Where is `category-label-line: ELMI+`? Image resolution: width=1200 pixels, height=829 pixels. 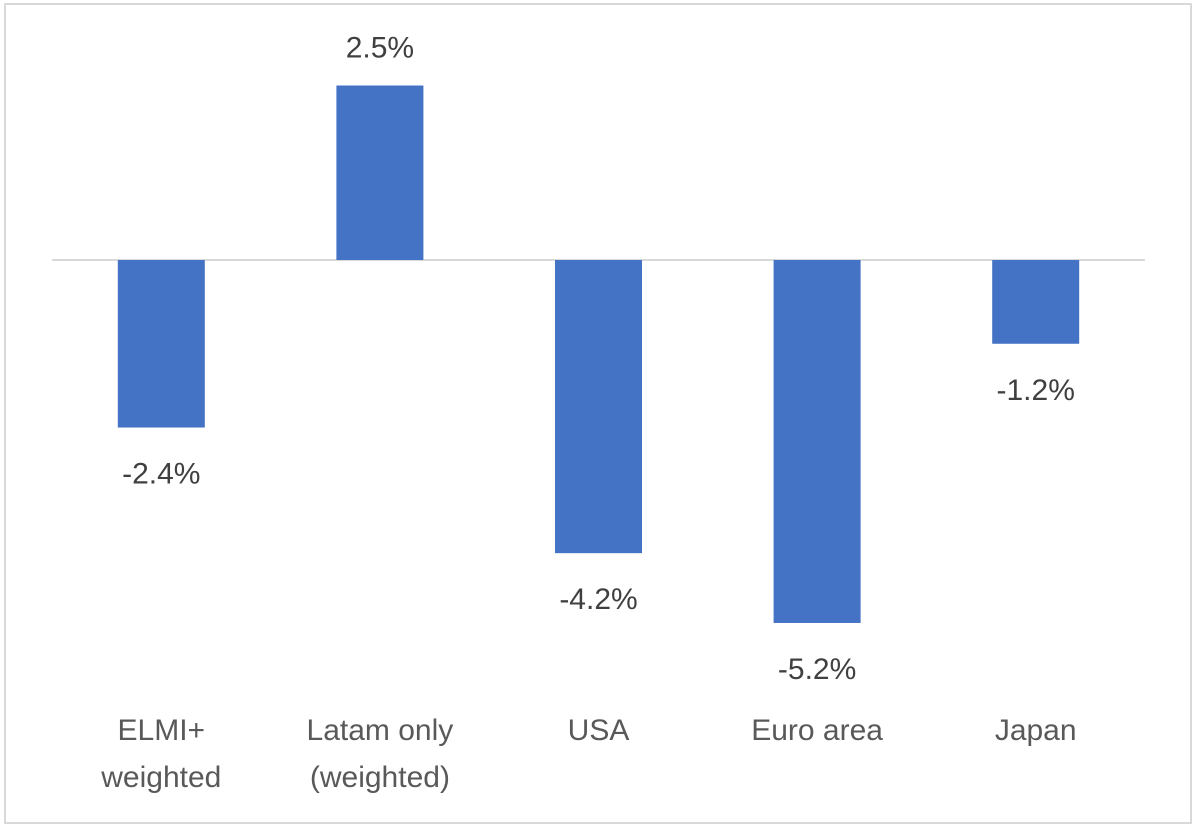 category-label-line: ELMI+ is located at coordinates (162, 730).